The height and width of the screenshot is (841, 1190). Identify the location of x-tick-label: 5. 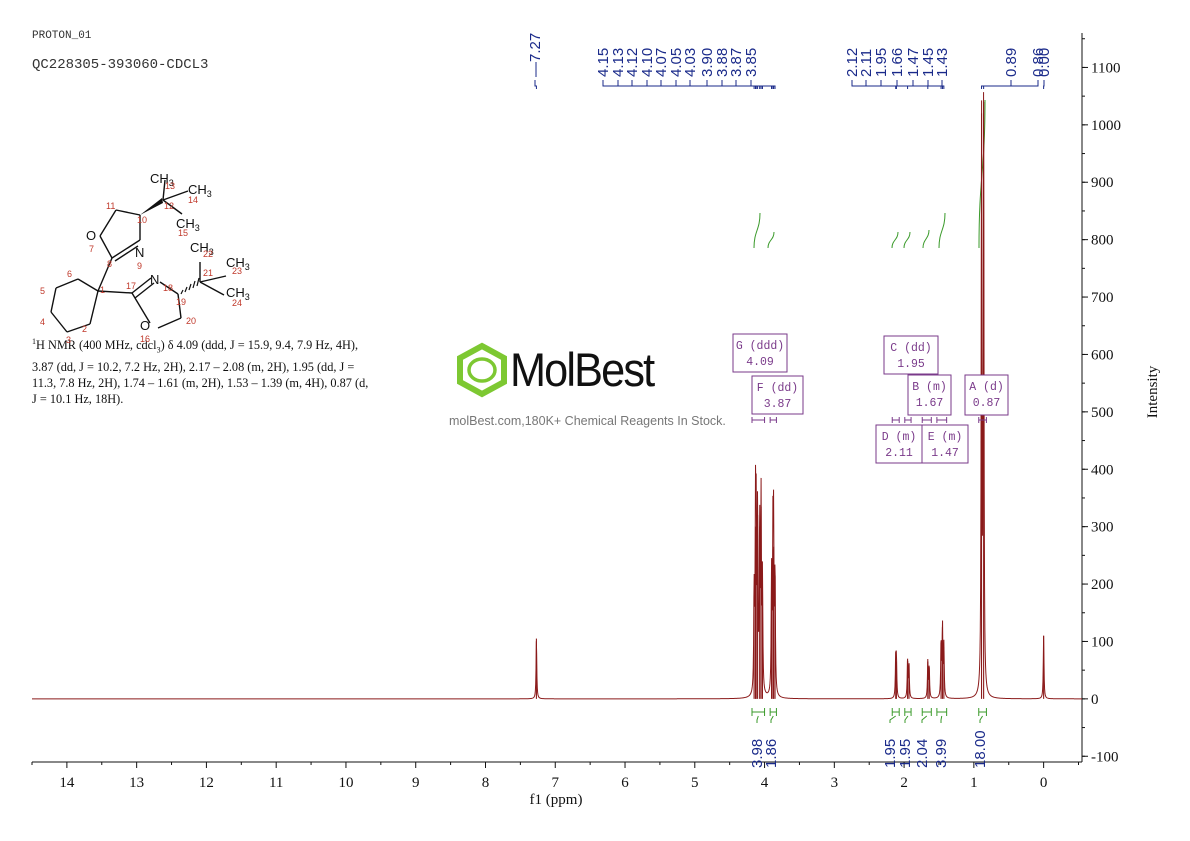
(695, 783).